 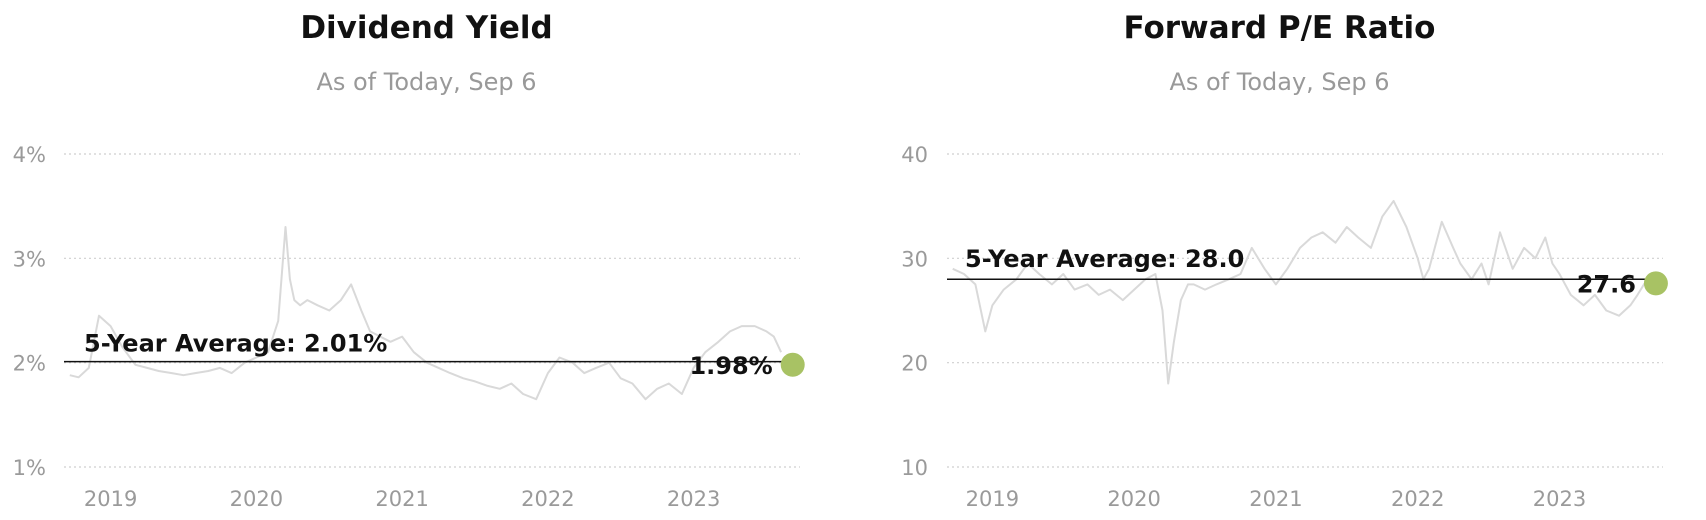 What do you see at coordinates (235, 344) in the screenshot?
I see `average-label: 5-Year Average: 2.01%` at bounding box center [235, 344].